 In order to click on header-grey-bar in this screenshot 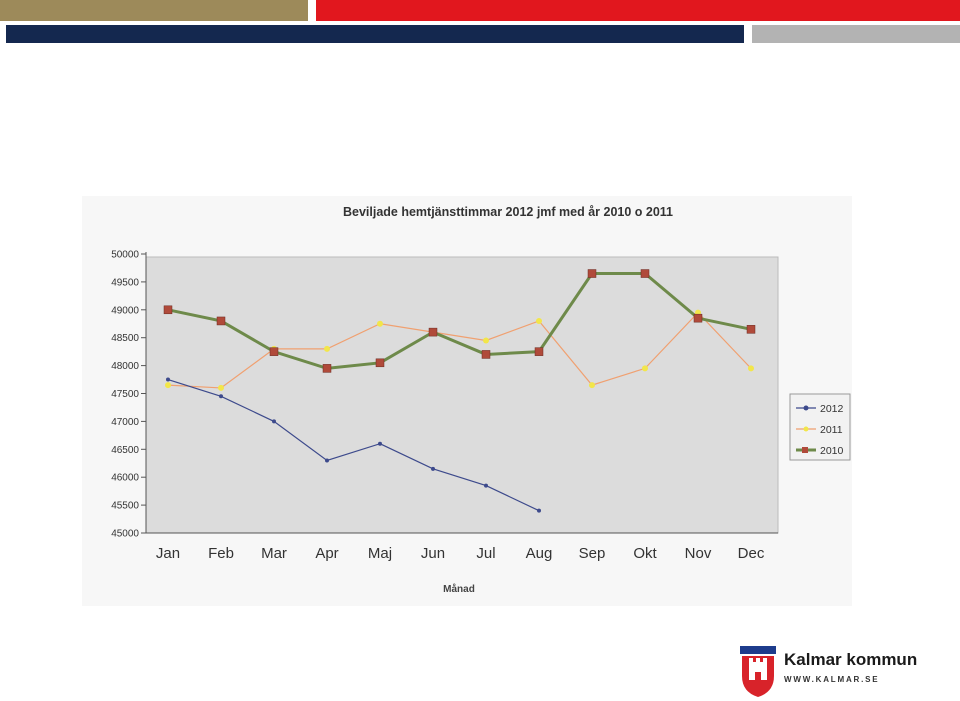, I will do `click(856, 34)`.